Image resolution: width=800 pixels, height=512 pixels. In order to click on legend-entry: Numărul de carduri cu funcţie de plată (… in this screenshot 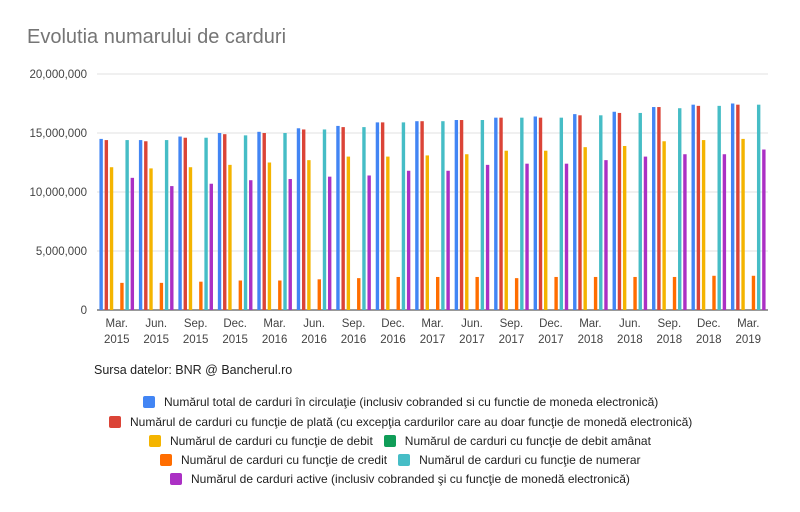, I will do `click(400, 422)`.